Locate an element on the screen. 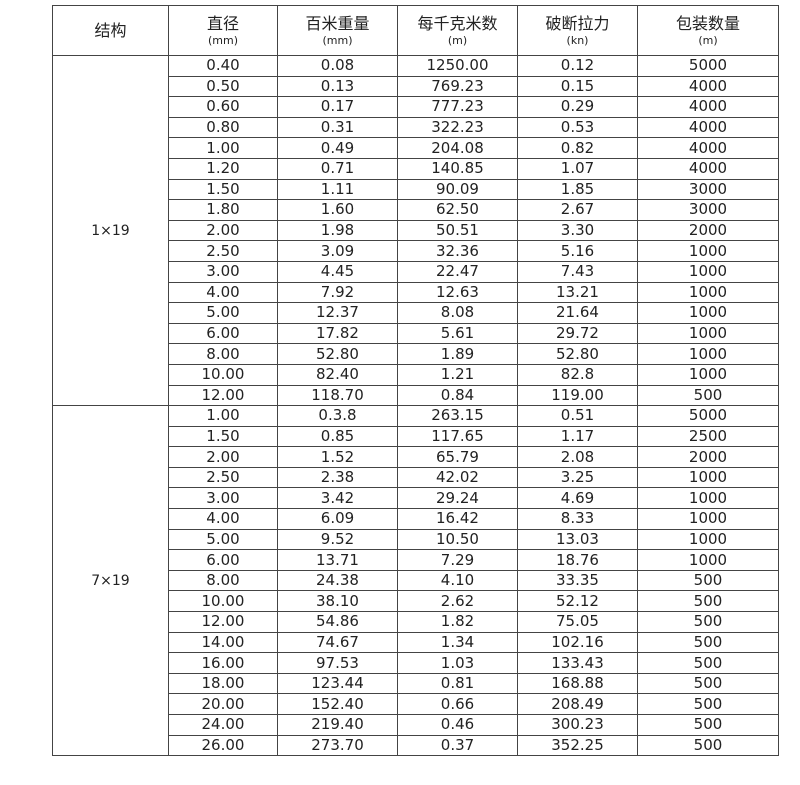 This screenshot has height=785, width=800. table-row: 24.00 219.40 0.46 300.23 500 is located at coordinates (416, 725).